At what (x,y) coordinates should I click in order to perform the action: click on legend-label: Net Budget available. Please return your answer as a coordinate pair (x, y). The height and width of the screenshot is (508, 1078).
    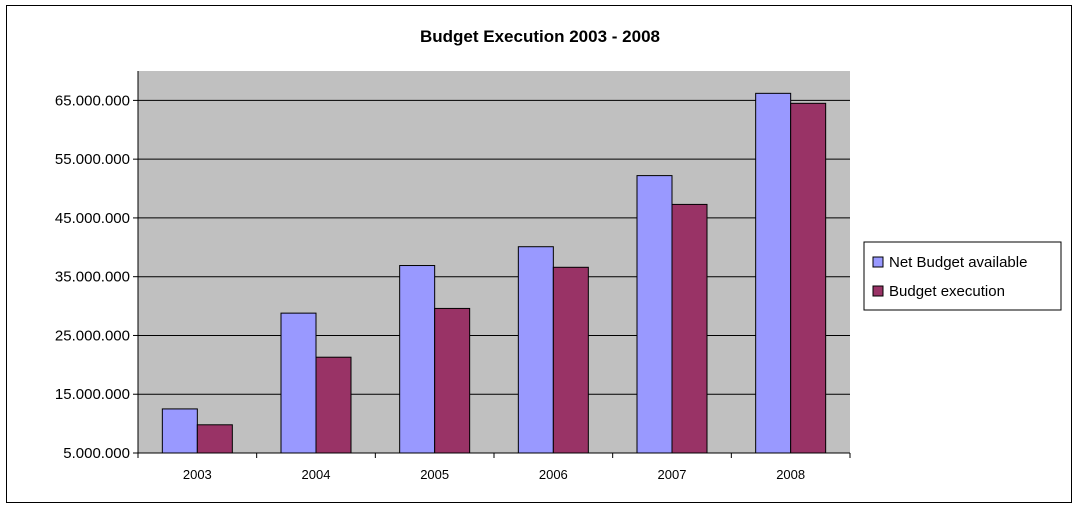
    Looking at the image, I should click on (958, 262).